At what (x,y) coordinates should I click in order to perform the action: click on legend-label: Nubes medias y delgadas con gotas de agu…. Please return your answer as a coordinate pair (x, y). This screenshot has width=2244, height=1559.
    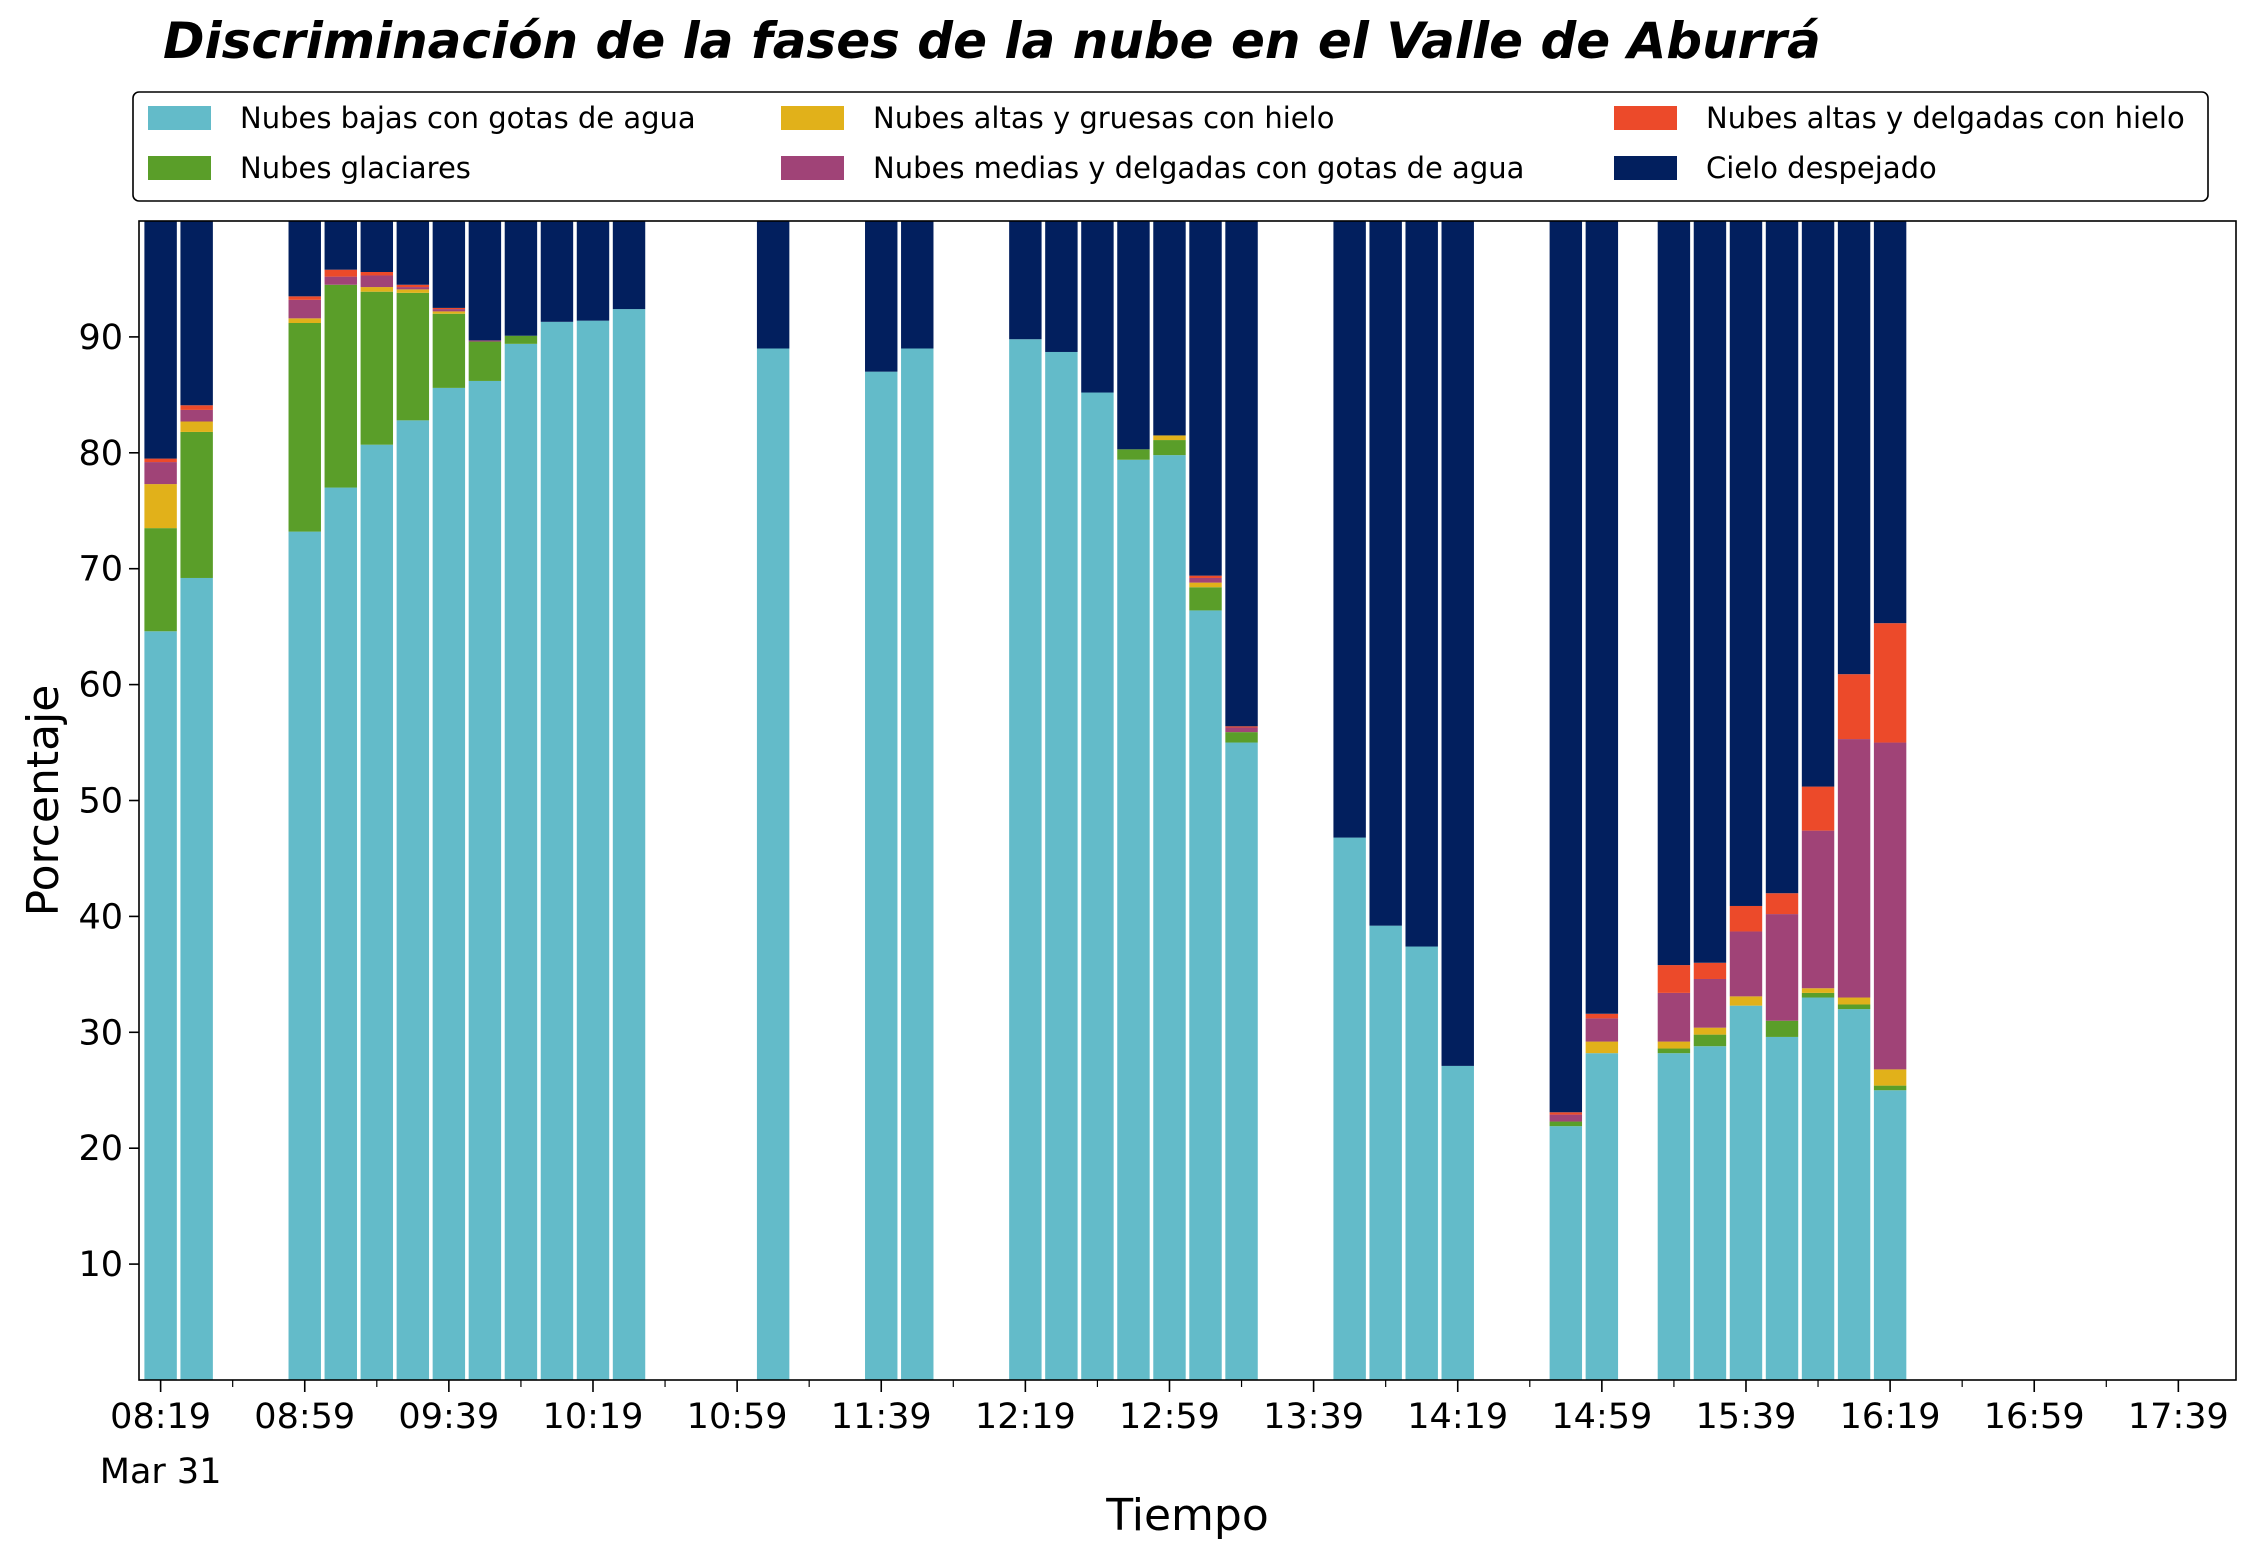
    Looking at the image, I should click on (1198, 168).